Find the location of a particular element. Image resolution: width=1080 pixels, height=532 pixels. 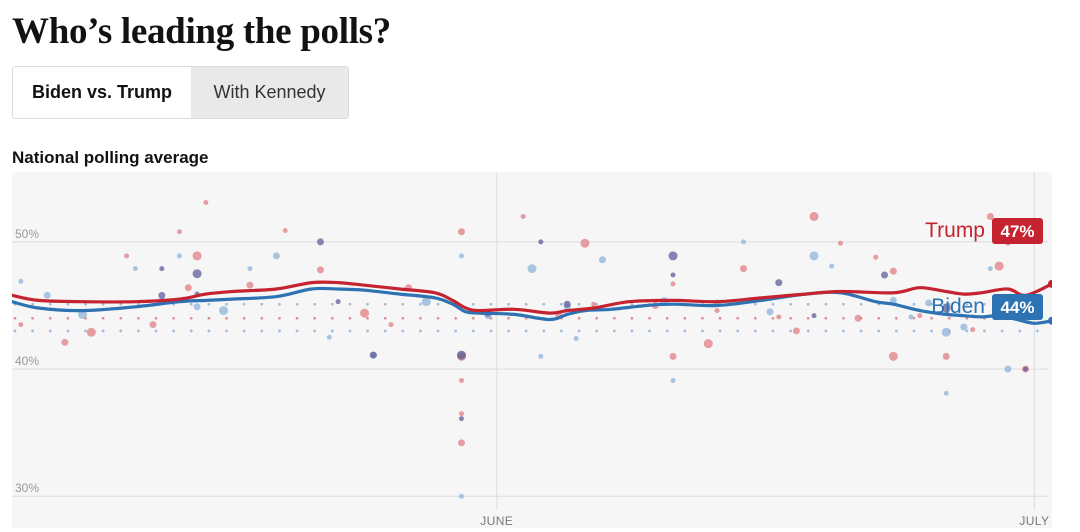

tab-biden-vs-trump: Biden vs. Trump is located at coordinates (102, 92).